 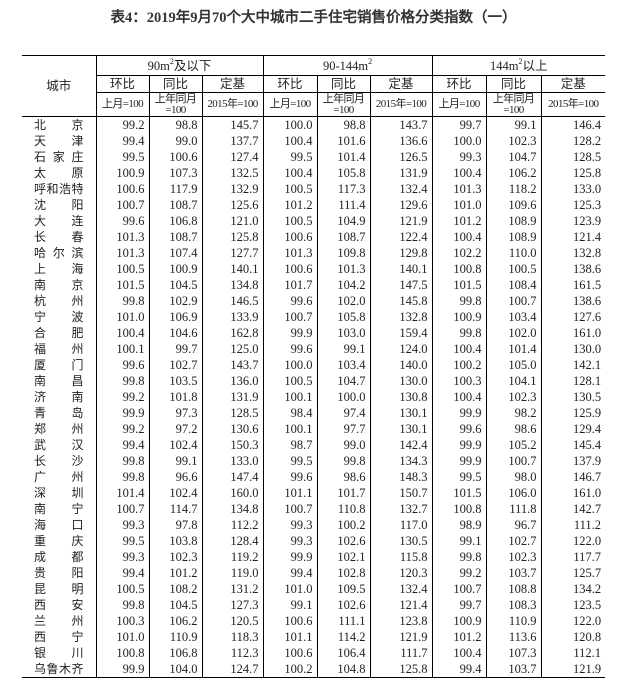 What do you see at coordinates (343, 365) in the screenshot?
I see `index-value: 103.4` at bounding box center [343, 365].